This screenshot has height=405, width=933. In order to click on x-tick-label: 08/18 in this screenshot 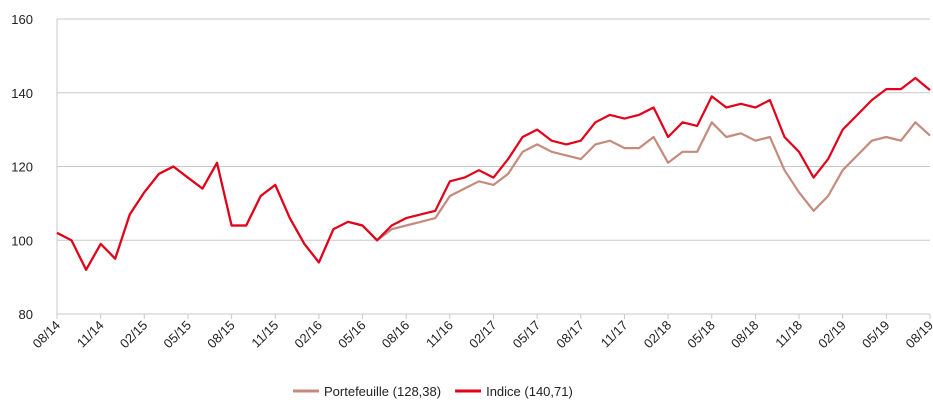, I will do `click(745, 335)`.